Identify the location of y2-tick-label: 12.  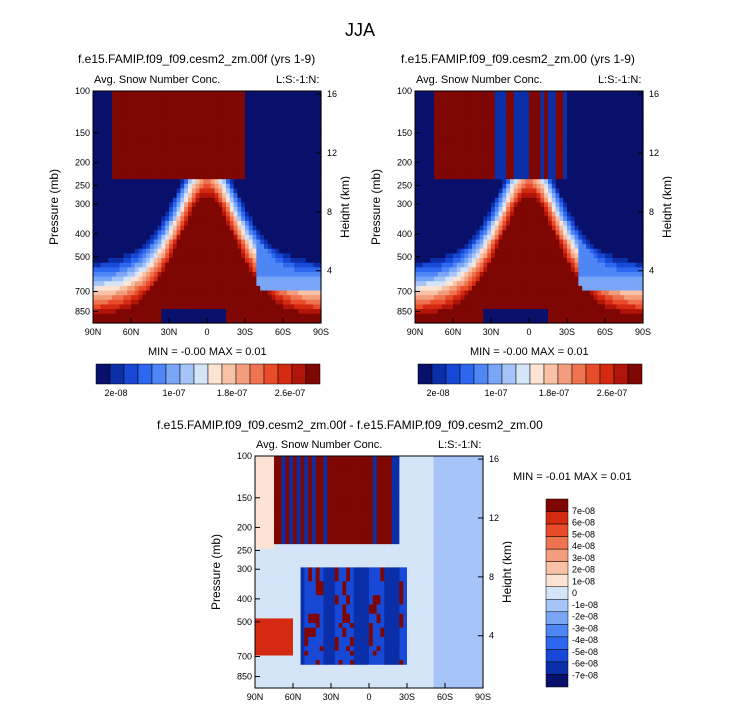
(332, 153).